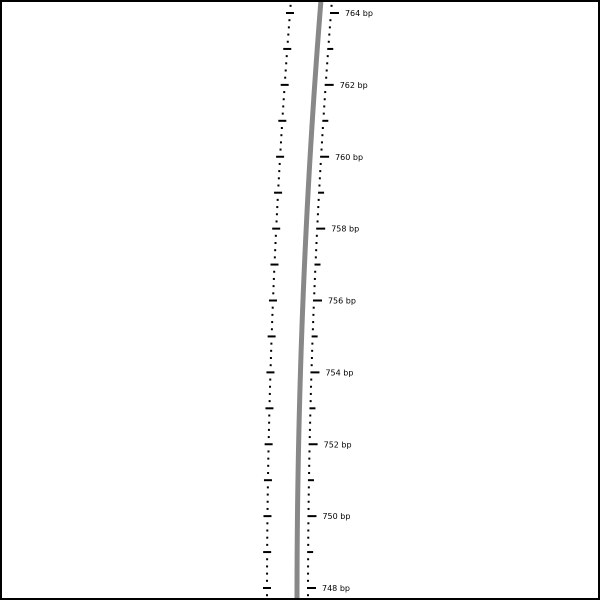  What do you see at coordinates (278, 300) in the screenshot?
I see `inner-tick-ring` at bounding box center [278, 300].